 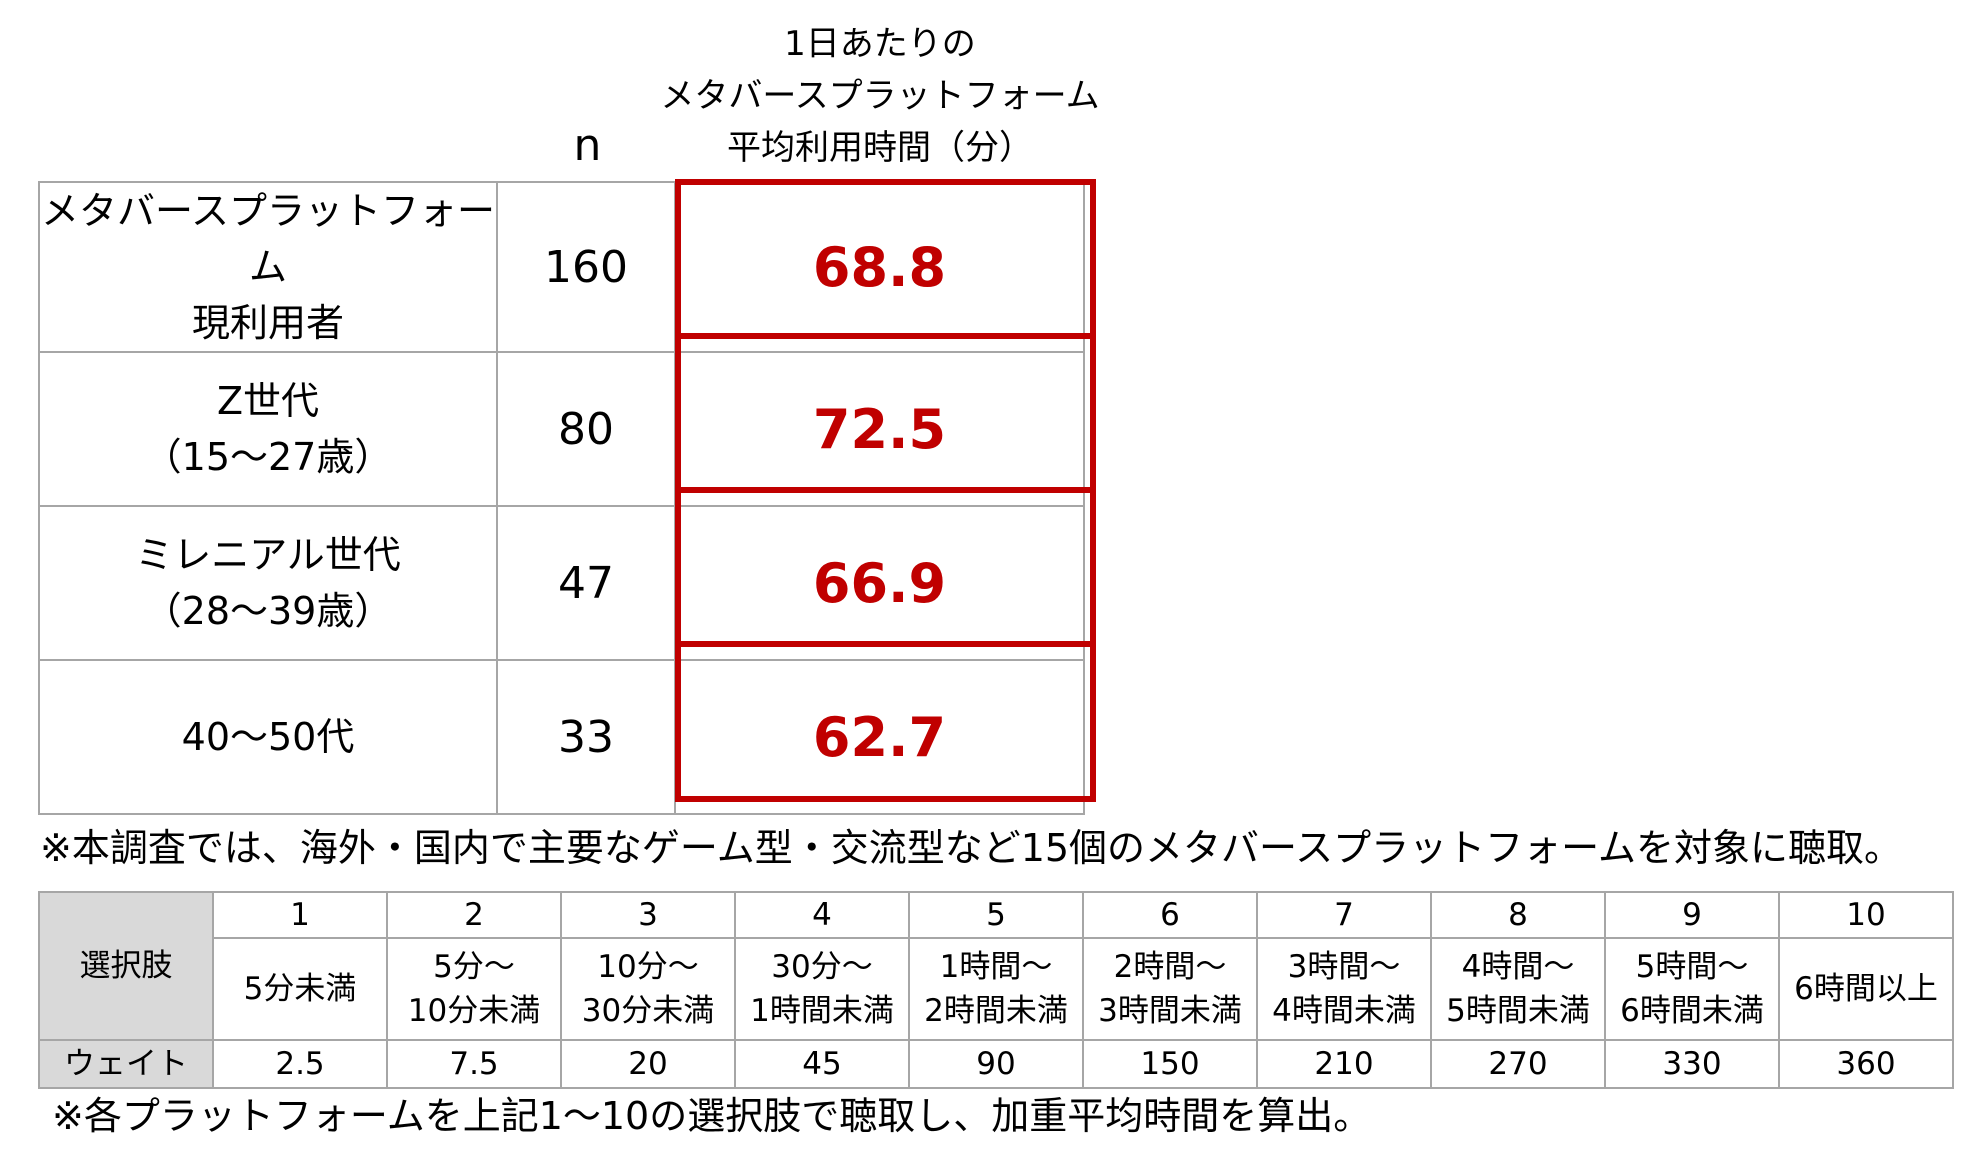 What do you see at coordinates (1692, 915) in the screenshot?
I see `choice-number: 9` at bounding box center [1692, 915].